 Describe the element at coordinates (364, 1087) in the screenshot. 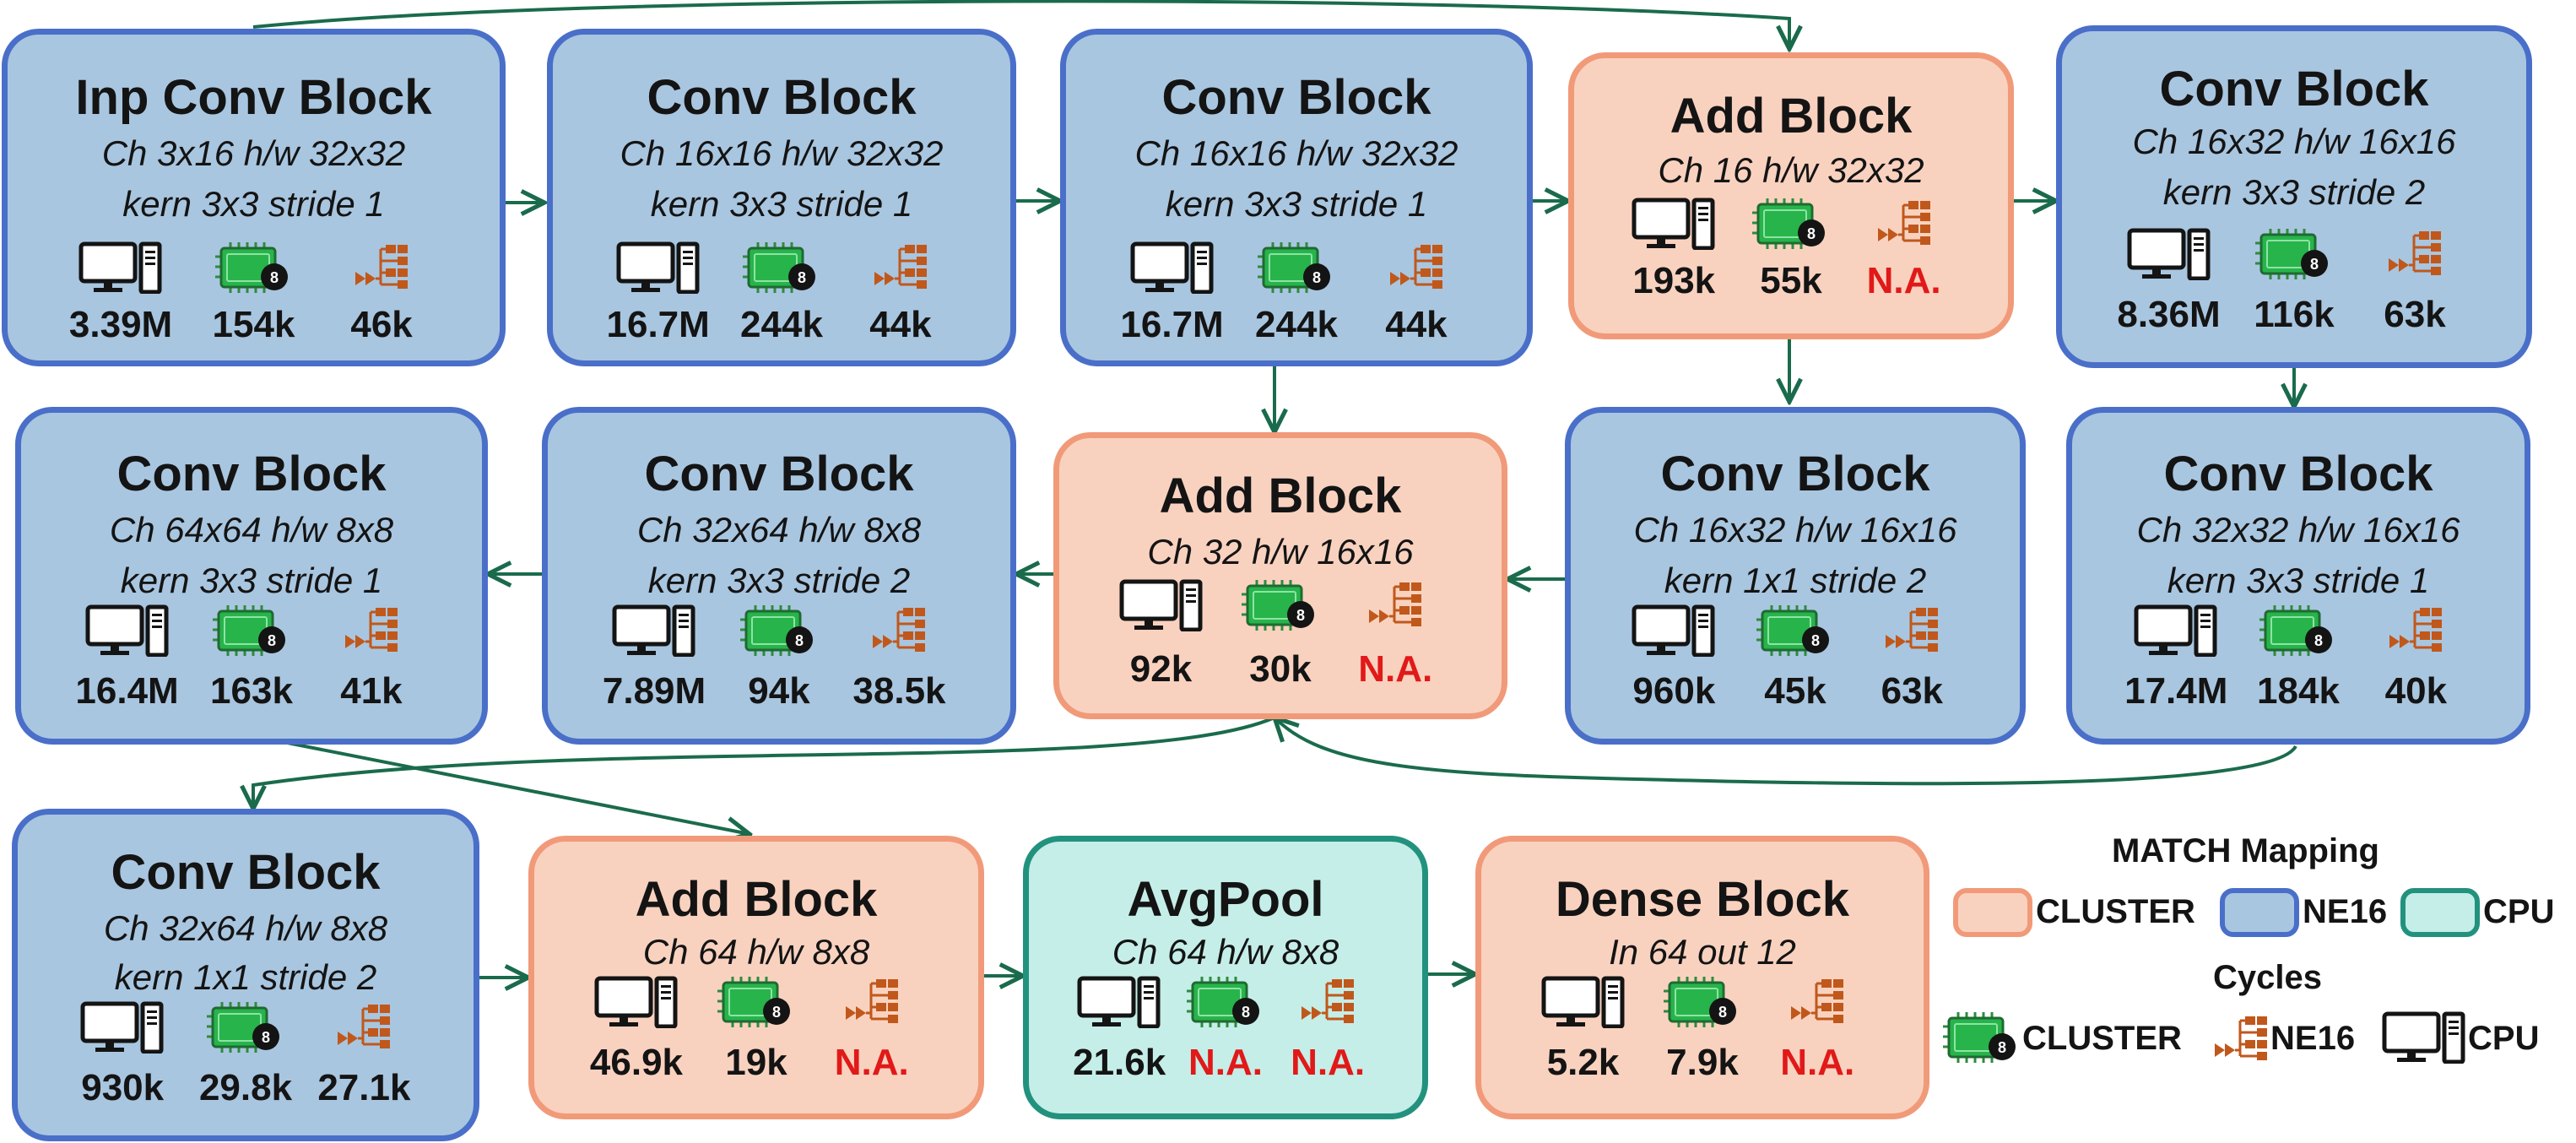

I see `cycles-ne16: 27.1k` at that location.